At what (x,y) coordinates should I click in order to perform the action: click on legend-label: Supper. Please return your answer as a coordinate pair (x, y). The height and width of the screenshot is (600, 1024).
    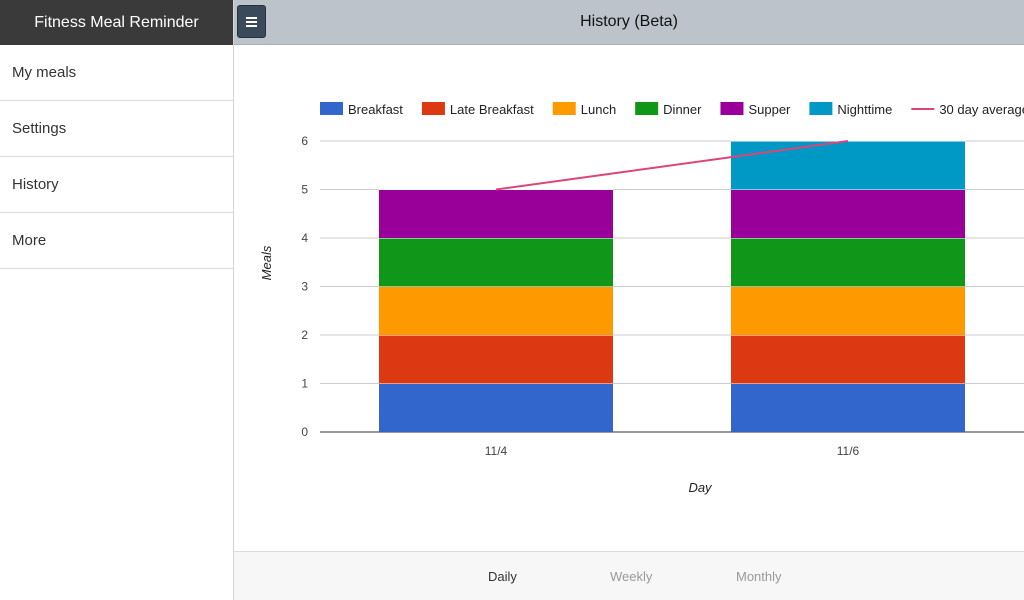
    Looking at the image, I should click on (769, 109).